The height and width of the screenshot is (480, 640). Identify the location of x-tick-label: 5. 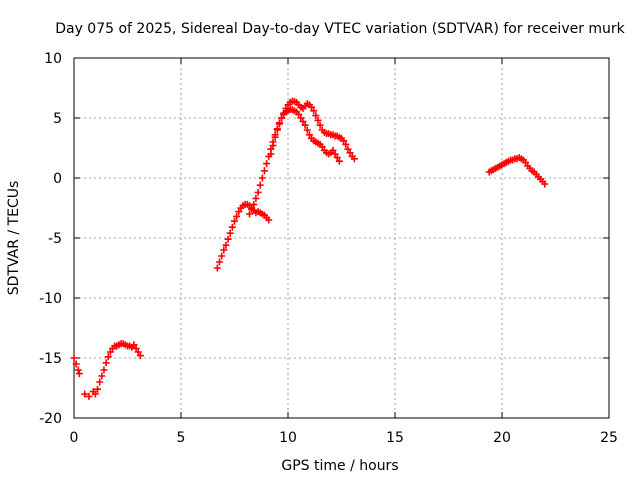
(181, 438).